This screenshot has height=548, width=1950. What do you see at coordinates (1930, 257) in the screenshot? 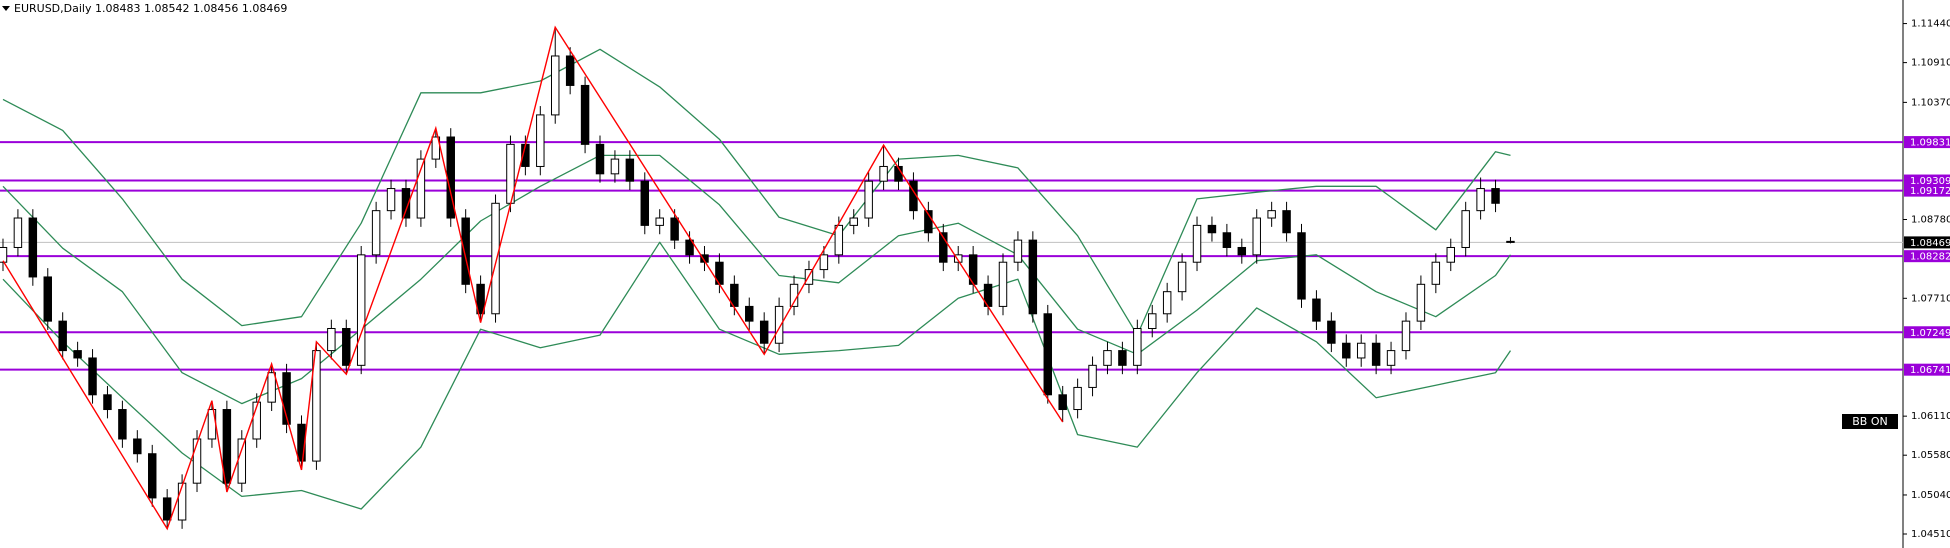
I see `level-label: 1.08282` at bounding box center [1930, 257].